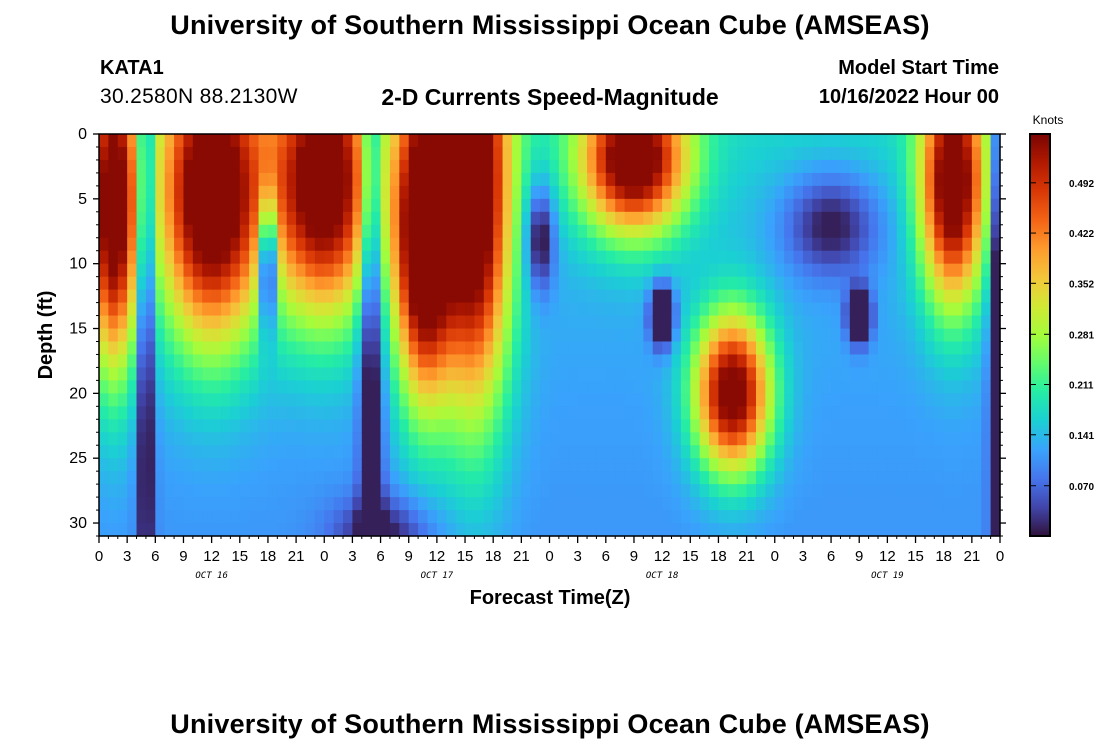 The image size is (1100, 750). Describe the element at coordinates (662, 556) in the screenshot. I see `x-tick-label: 12` at that location.